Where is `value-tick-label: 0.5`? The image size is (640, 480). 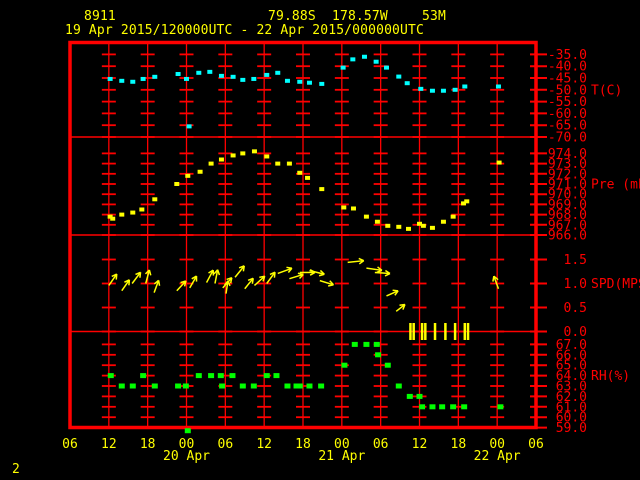 value-tick-label: 0.5 is located at coordinates (575, 308).